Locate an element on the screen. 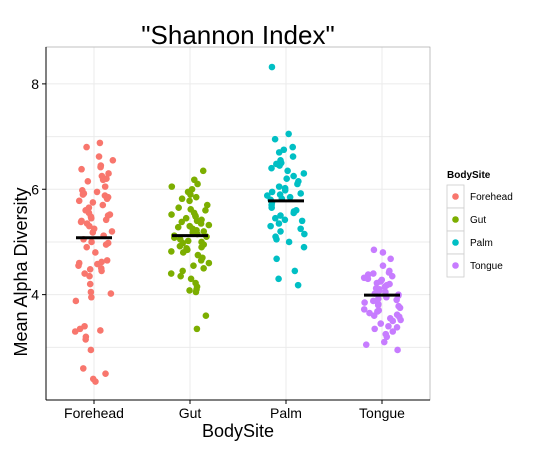 Image resolution: width=550 pixels, height=450 pixels. y-tick-label: 4 is located at coordinates (35, 295).